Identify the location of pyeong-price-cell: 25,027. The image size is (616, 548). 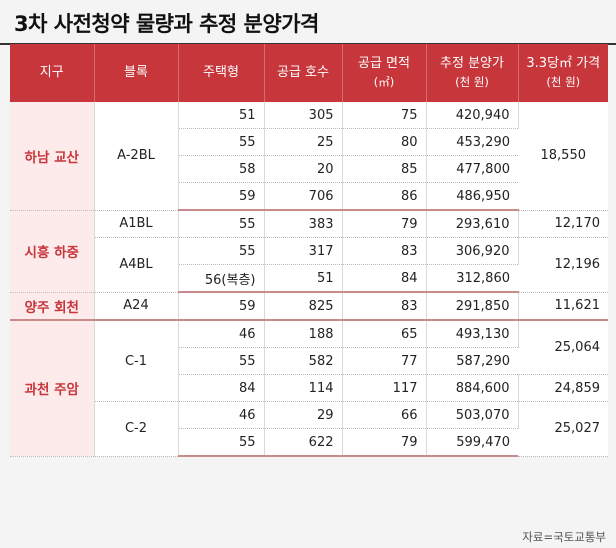
(563, 429).